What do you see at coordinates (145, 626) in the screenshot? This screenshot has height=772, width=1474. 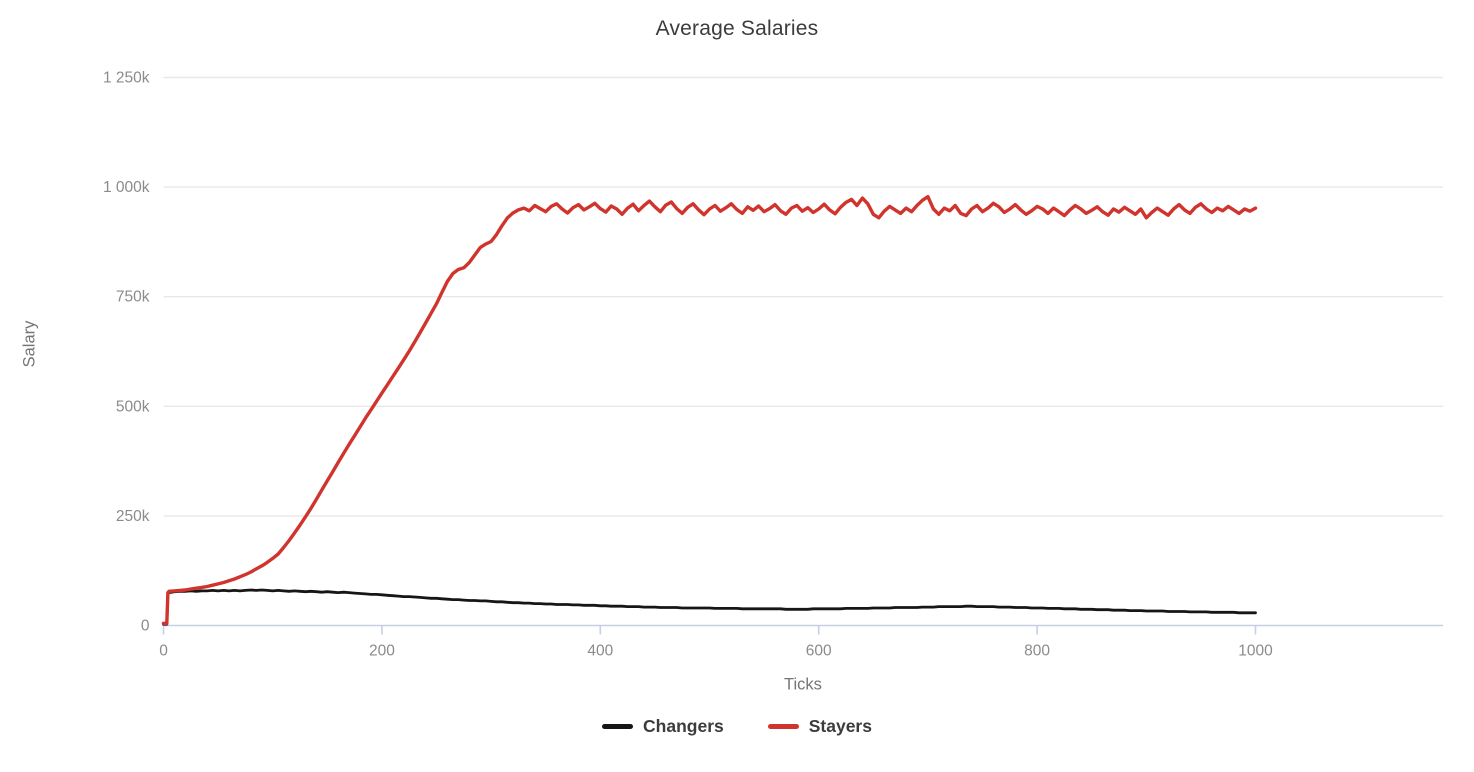 I see `y-tick-label-0: 0` at bounding box center [145, 626].